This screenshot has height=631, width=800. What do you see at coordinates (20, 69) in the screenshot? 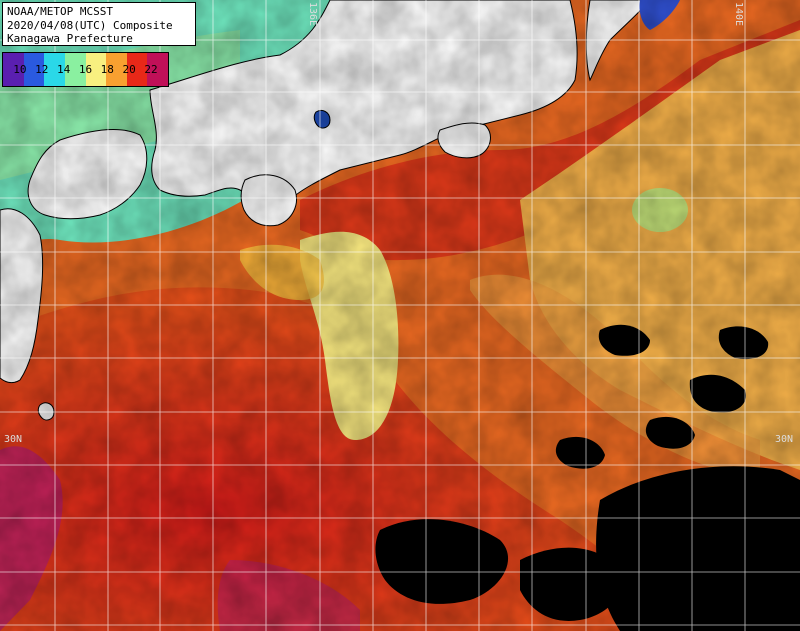
I see `legend-tick: 10` at bounding box center [20, 69].